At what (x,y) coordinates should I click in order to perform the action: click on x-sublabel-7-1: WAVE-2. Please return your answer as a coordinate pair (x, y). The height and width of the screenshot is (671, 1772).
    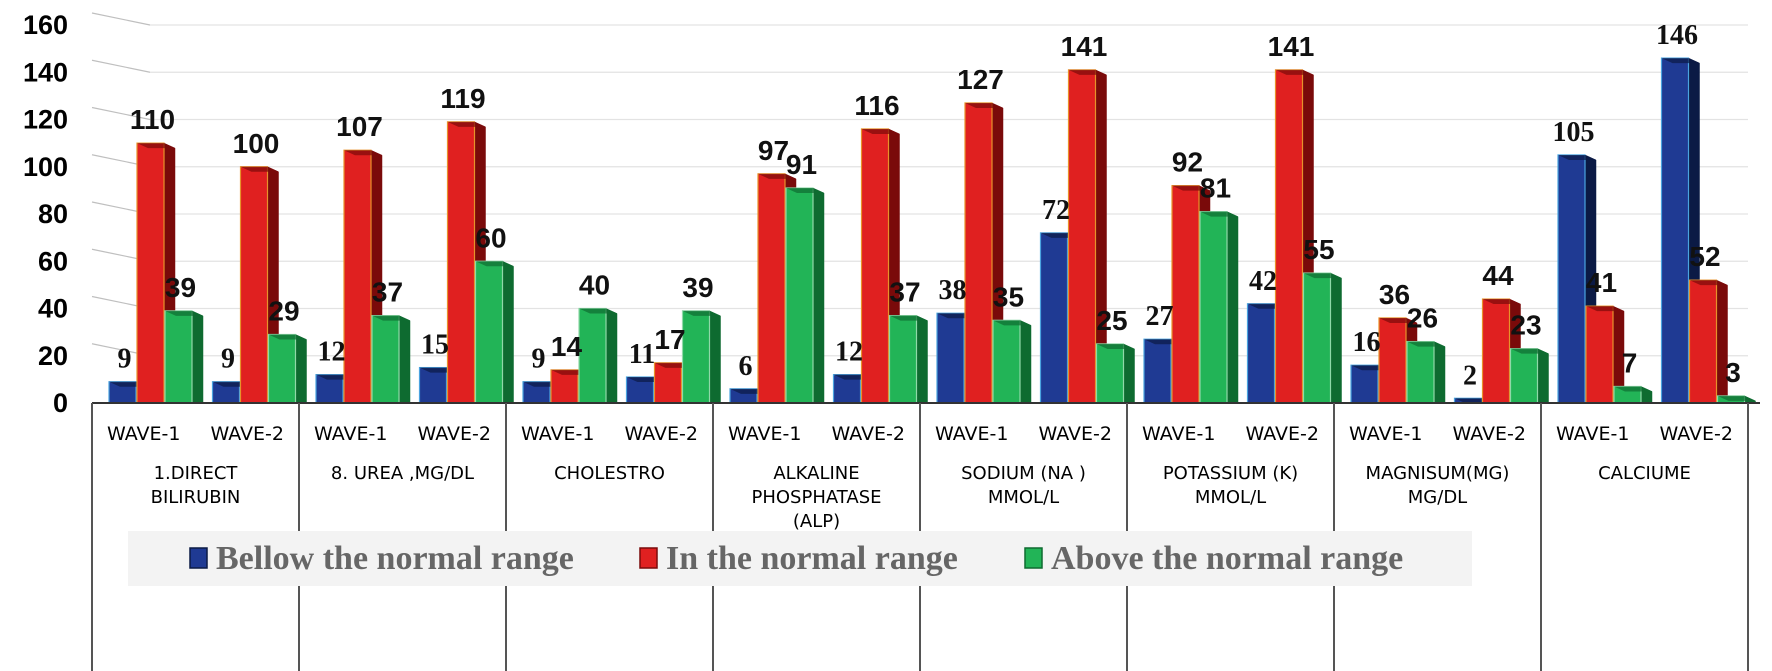
    Looking at the image, I should click on (1696, 434).